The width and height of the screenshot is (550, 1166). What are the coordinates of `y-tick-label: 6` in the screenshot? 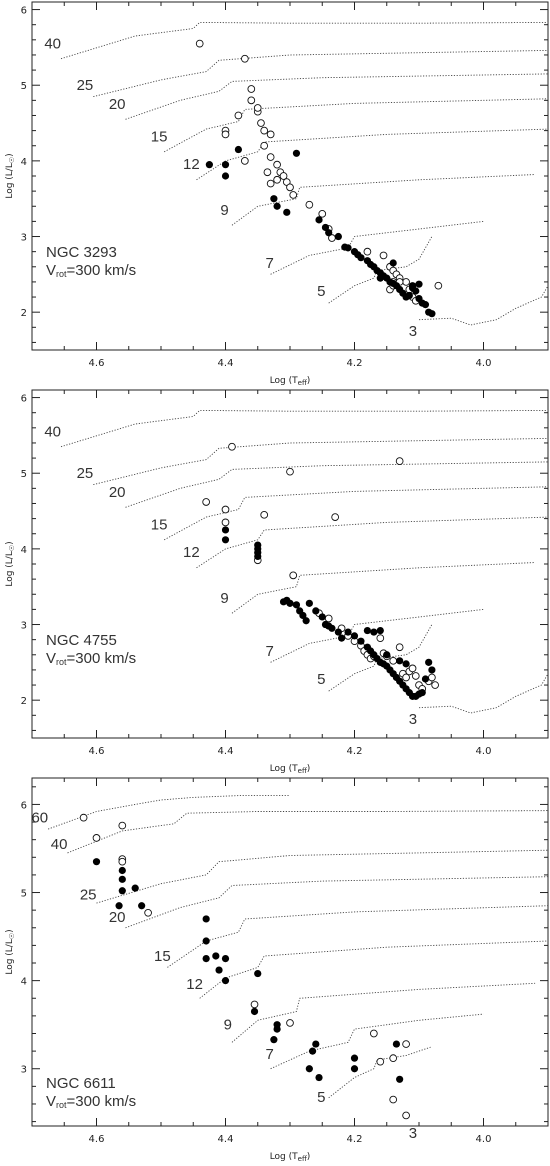 It's located at (24, 399).